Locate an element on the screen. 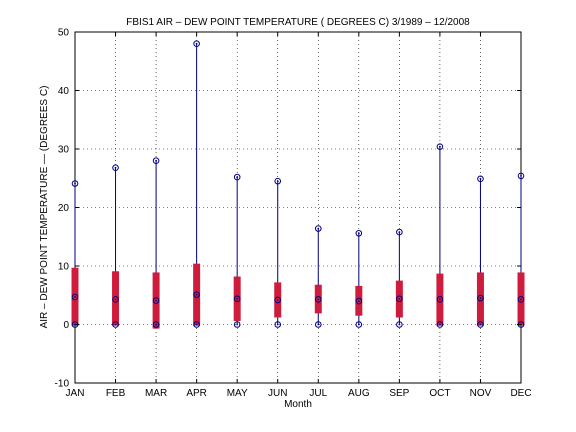  x-tick-label: DEC is located at coordinates (520, 393).